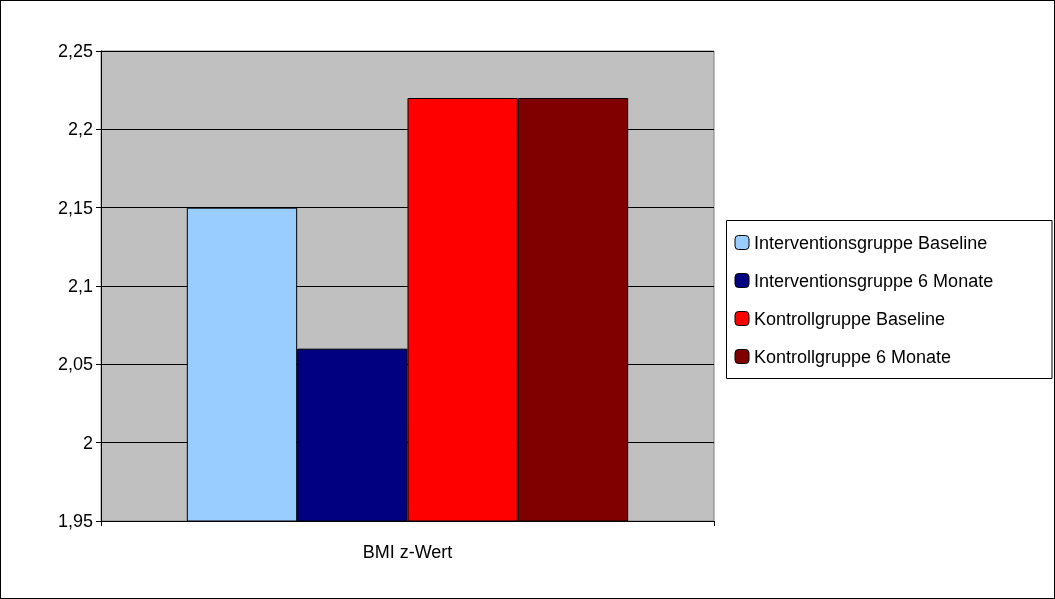 The image size is (1055, 599). What do you see at coordinates (80, 129) in the screenshot?
I see `y-tick-label: 2,2` at bounding box center [80, 129].